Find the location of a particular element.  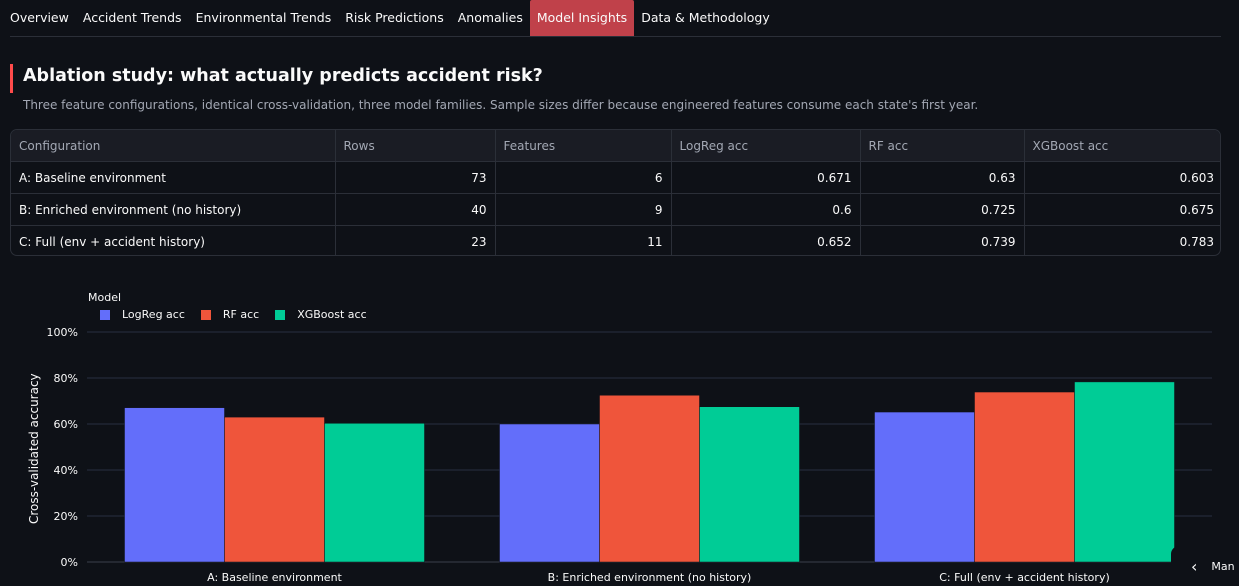

column-header: Configuration is located at coordinates (173, 146).